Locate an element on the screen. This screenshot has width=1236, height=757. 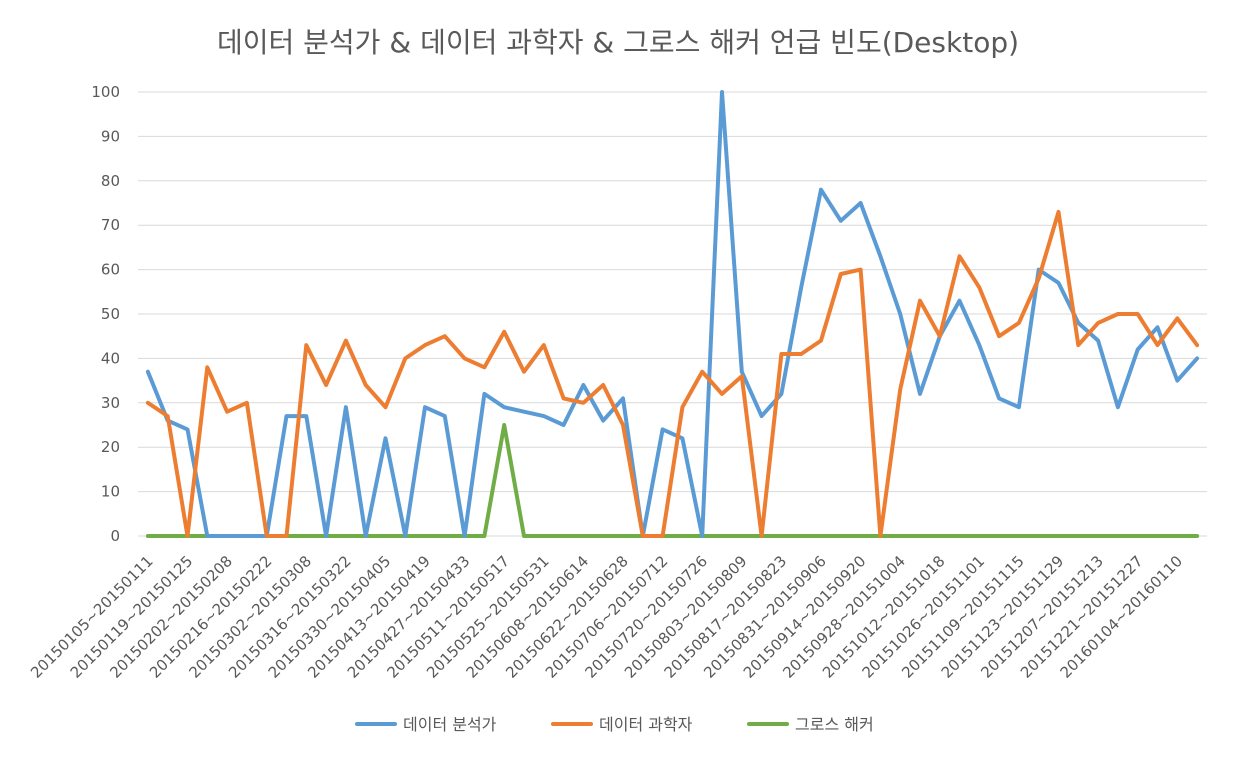
y-tick-label: 70 is located at coordinates (110, 225).